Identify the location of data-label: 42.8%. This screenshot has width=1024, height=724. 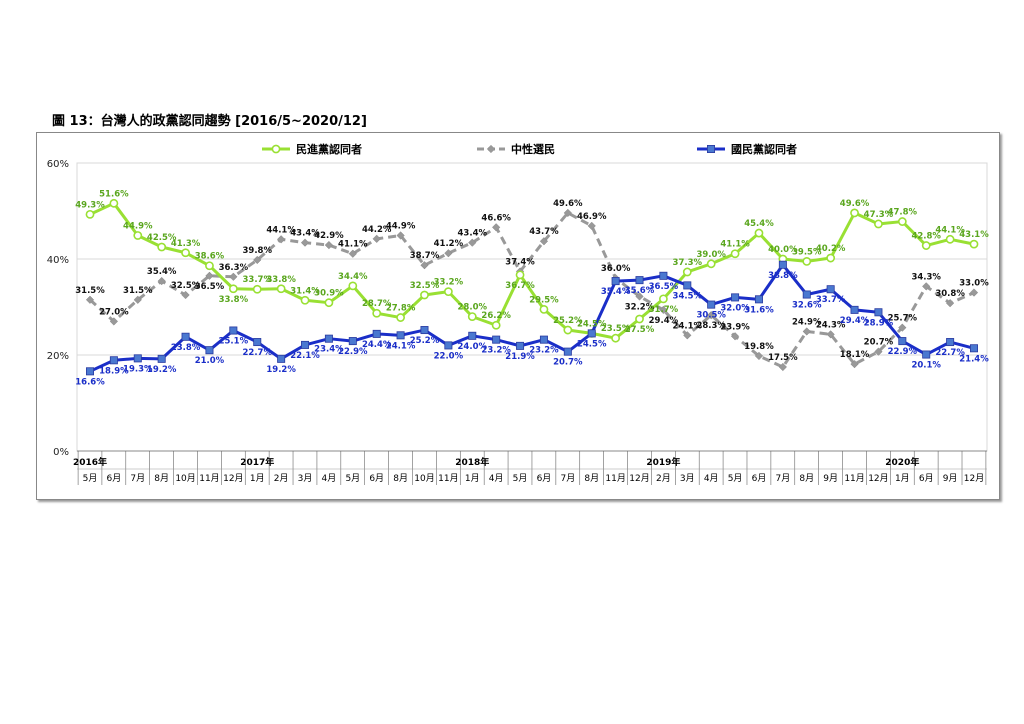
(926, 237).